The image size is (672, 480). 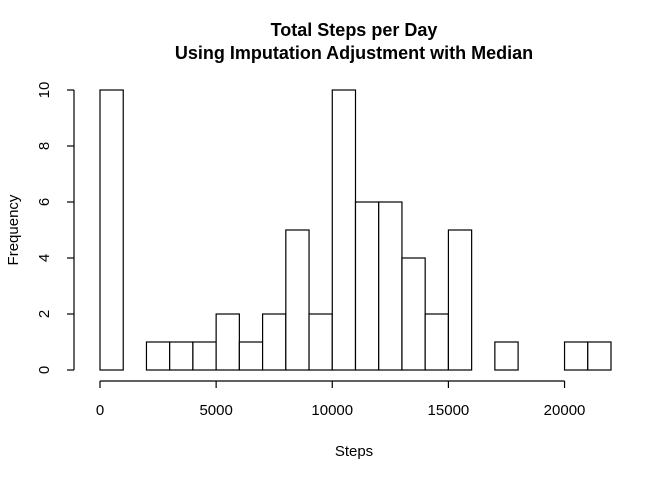 I want to click on y-tick-label: 8, so click(x=44, y=146).